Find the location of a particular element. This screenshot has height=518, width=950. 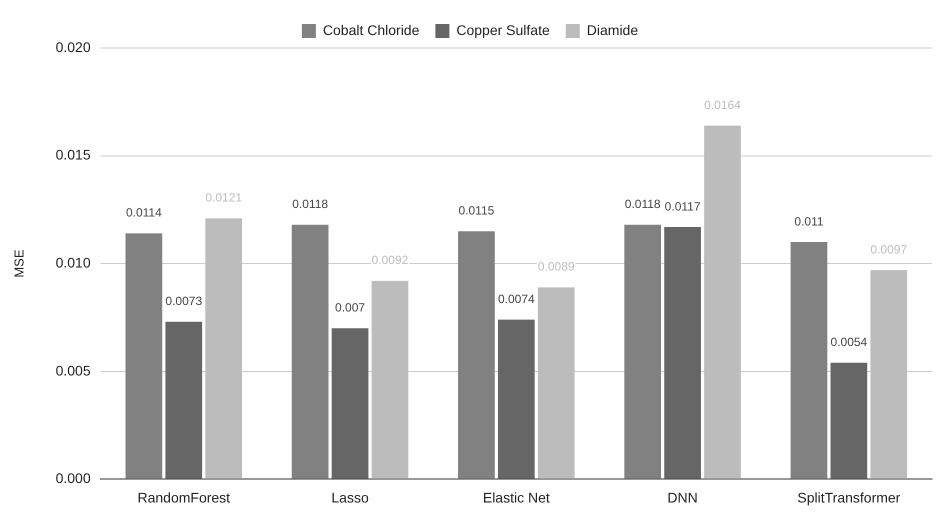

data-label: 0.0114 is located at coordinates (144, 213).